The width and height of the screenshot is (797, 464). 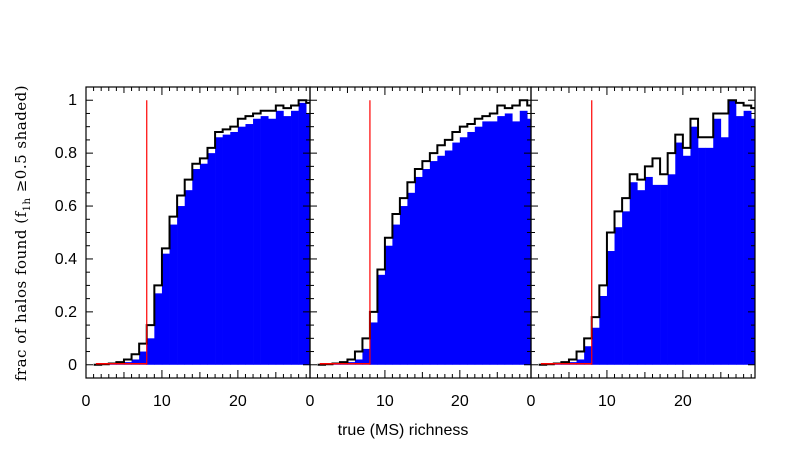 What do you see at coordinates (66, 206) in the screenshot?
I see `y-tick-label: 0.6` at bounding box center [66, 206].